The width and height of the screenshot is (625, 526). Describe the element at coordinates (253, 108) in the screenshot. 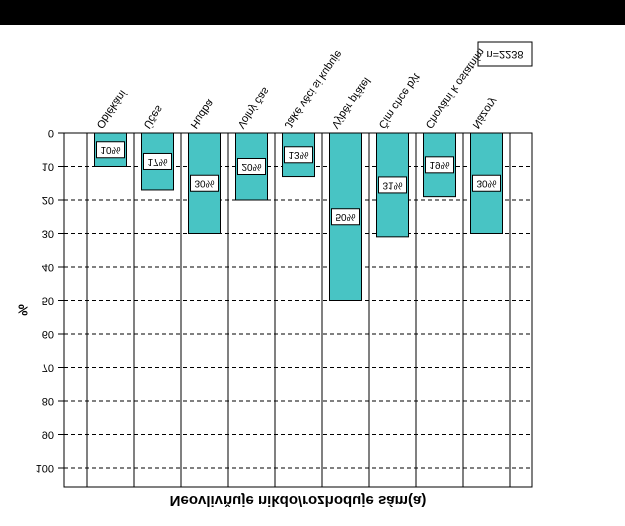

I see `x-tick-label: Volný čas` at that location.